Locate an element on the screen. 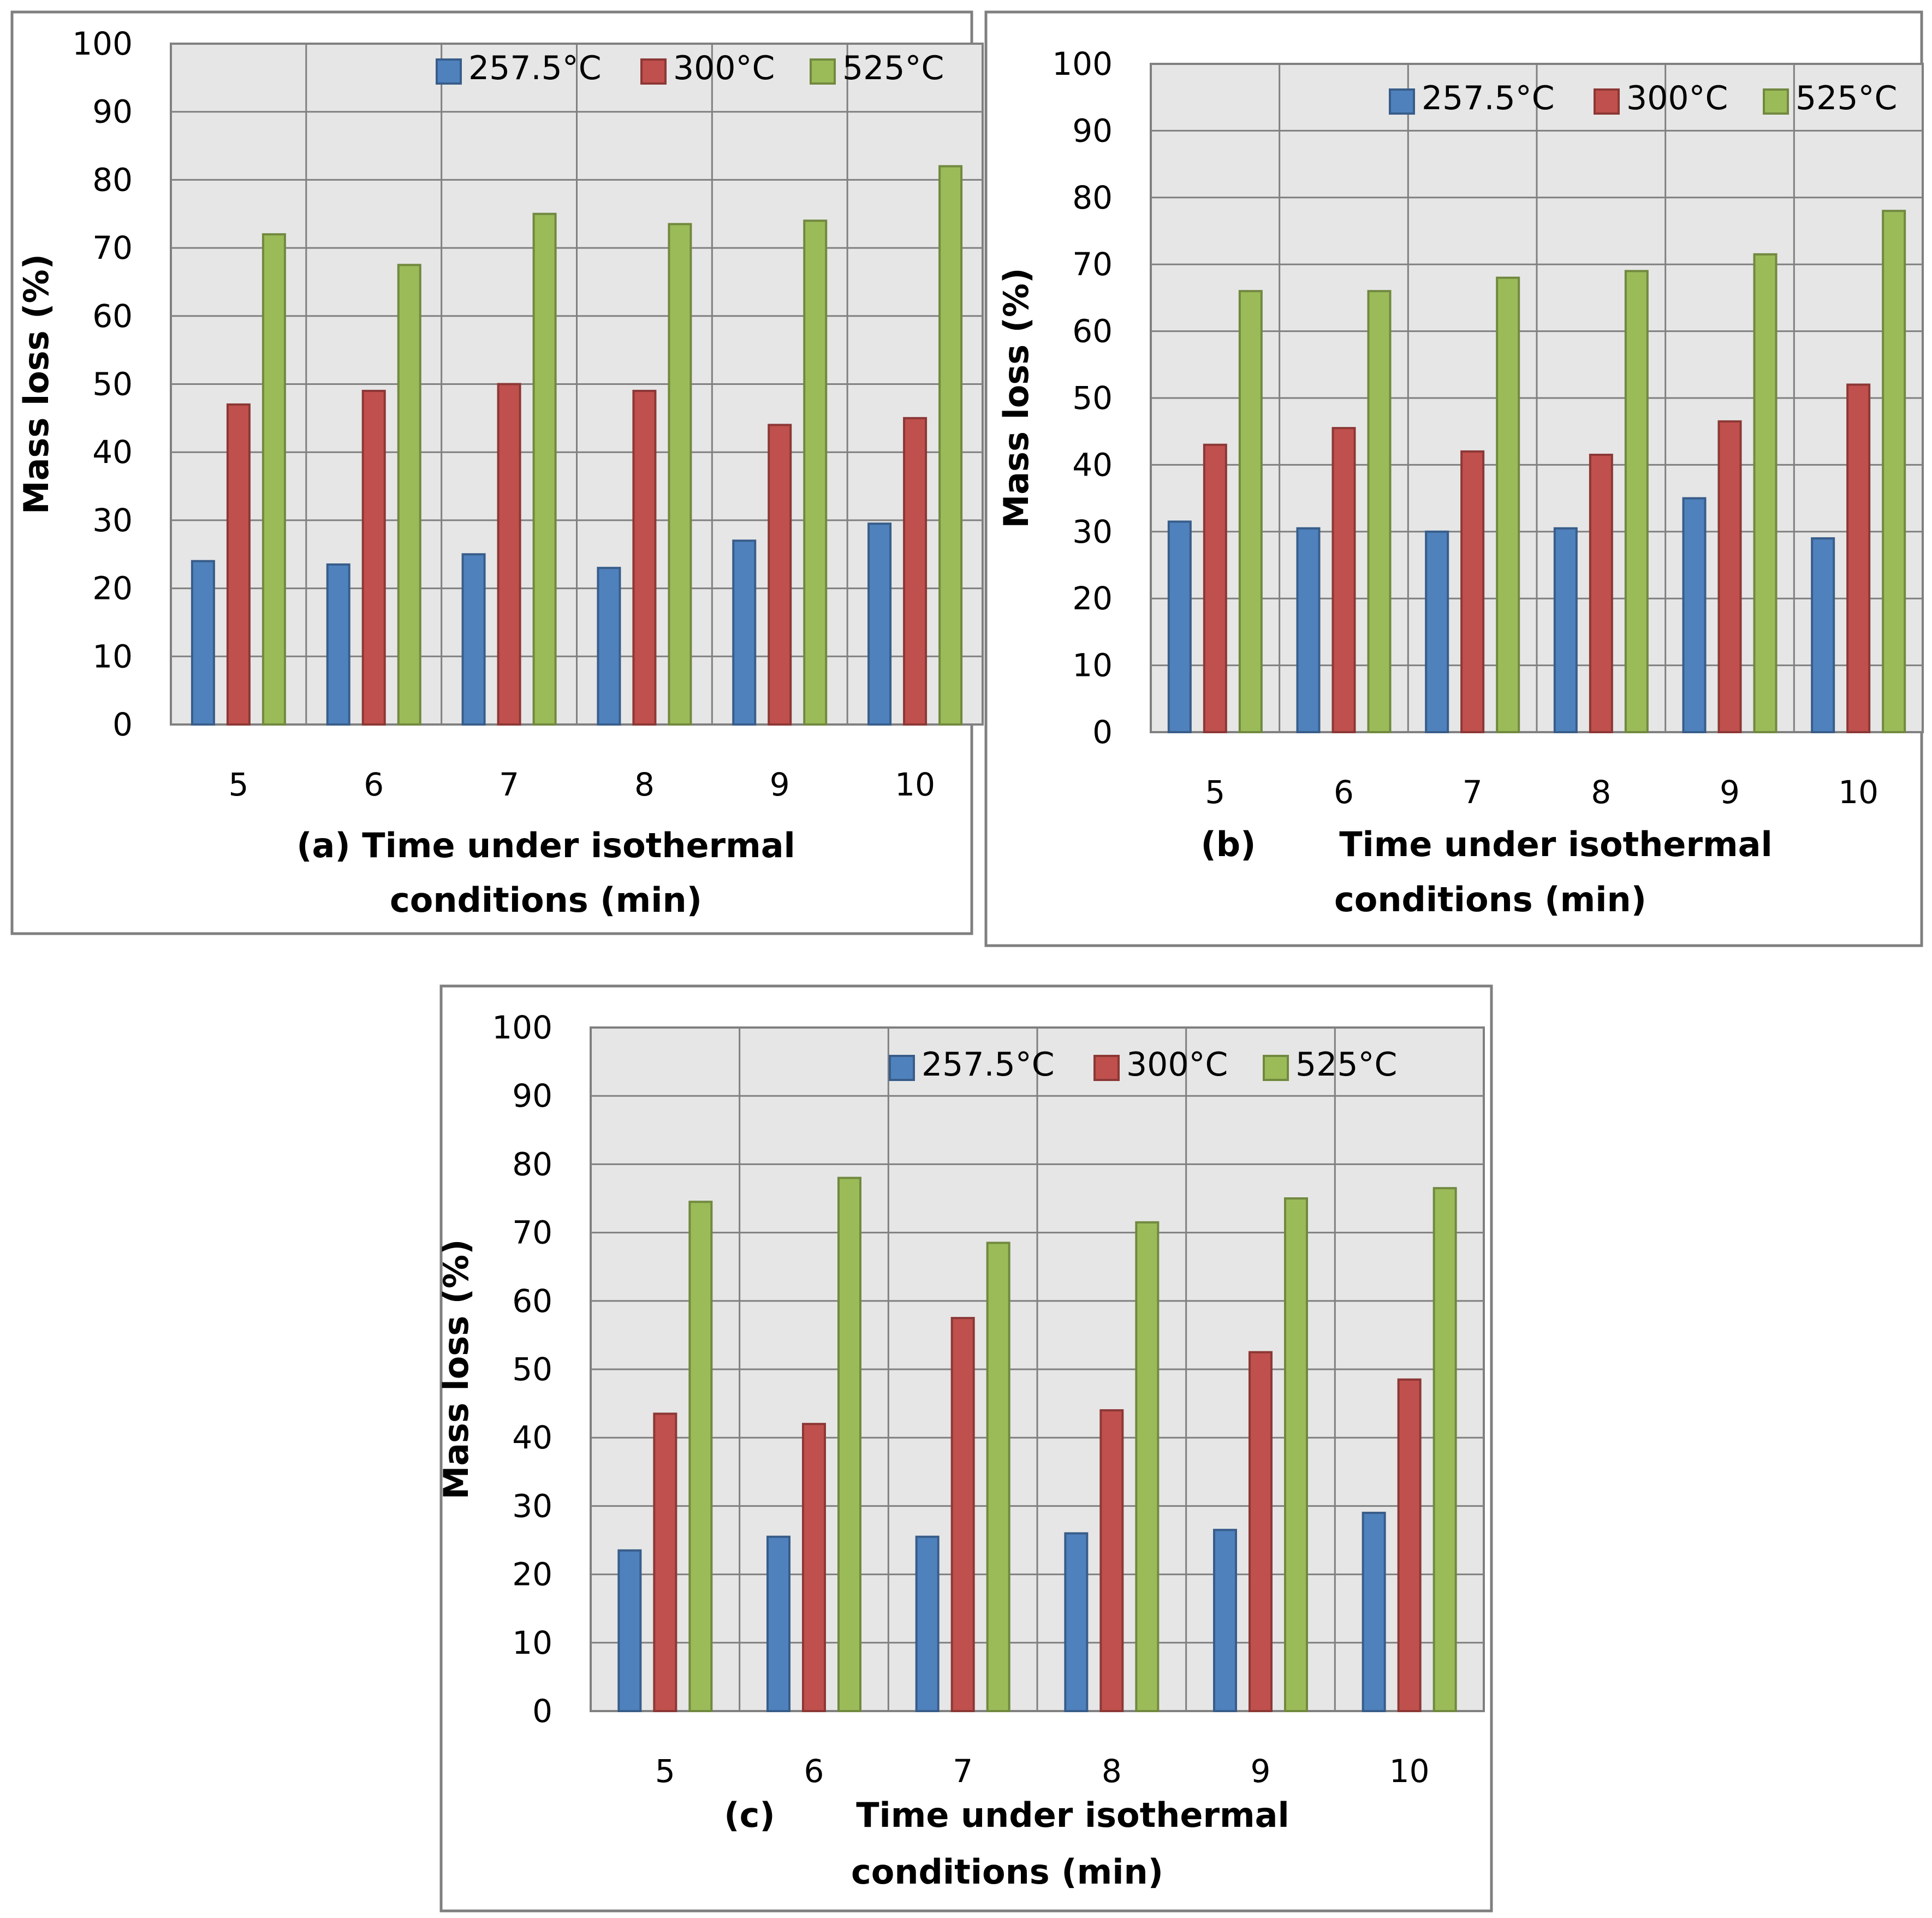 This screenshot has height=1918, width=1932. x-axis-title-line1: (a) Time under isothermal is located at coordinates (545, 845).